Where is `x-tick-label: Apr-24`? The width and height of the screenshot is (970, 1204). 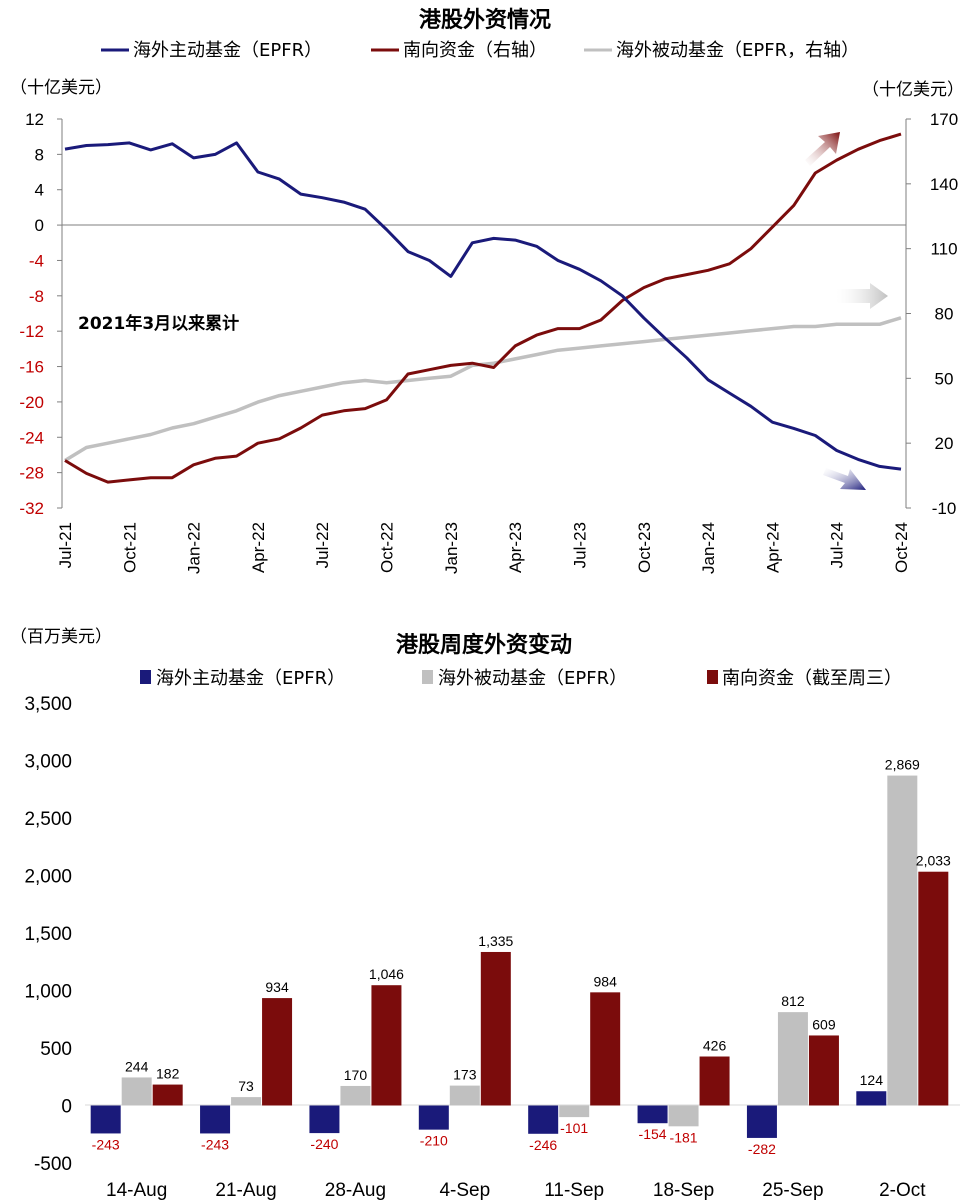
x-tick-label: Apr-24 is located at coordinates (772, 547).